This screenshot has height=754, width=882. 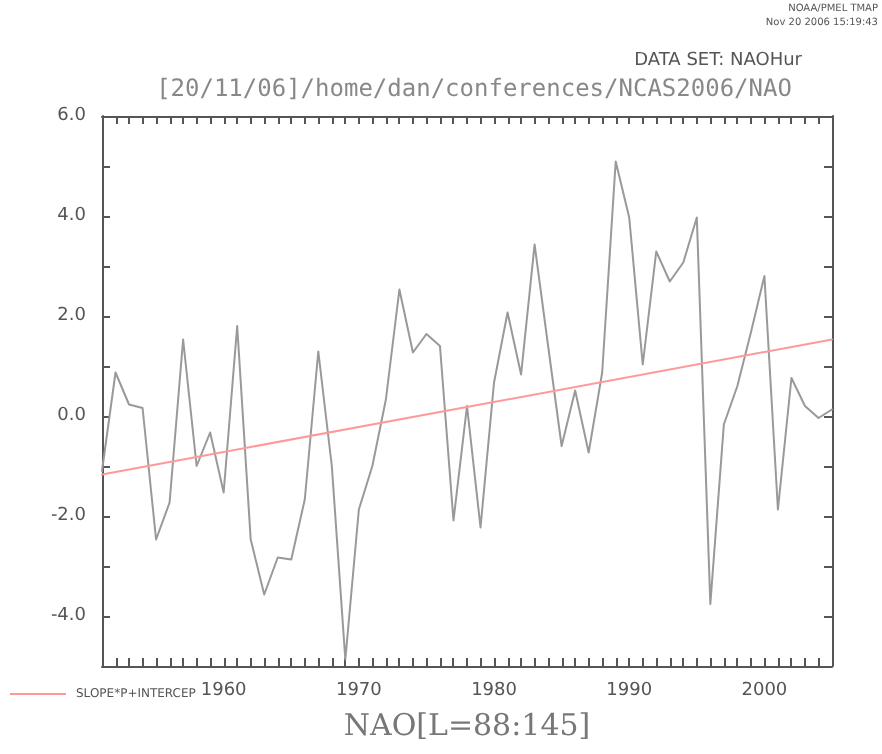 I want to click on text: DATA SET: NAOHur, so click(x=718, y=61).